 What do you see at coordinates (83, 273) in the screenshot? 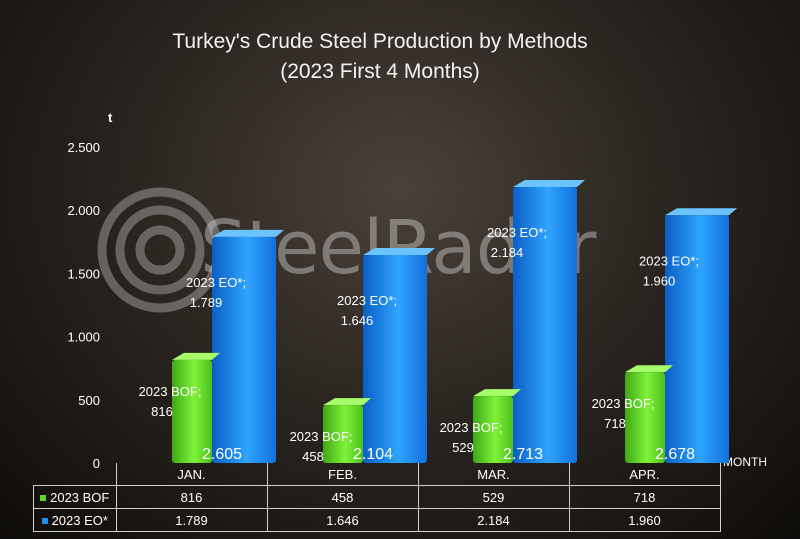
I see `y-tick-label: 1.500` at bounding box center [83, 273].